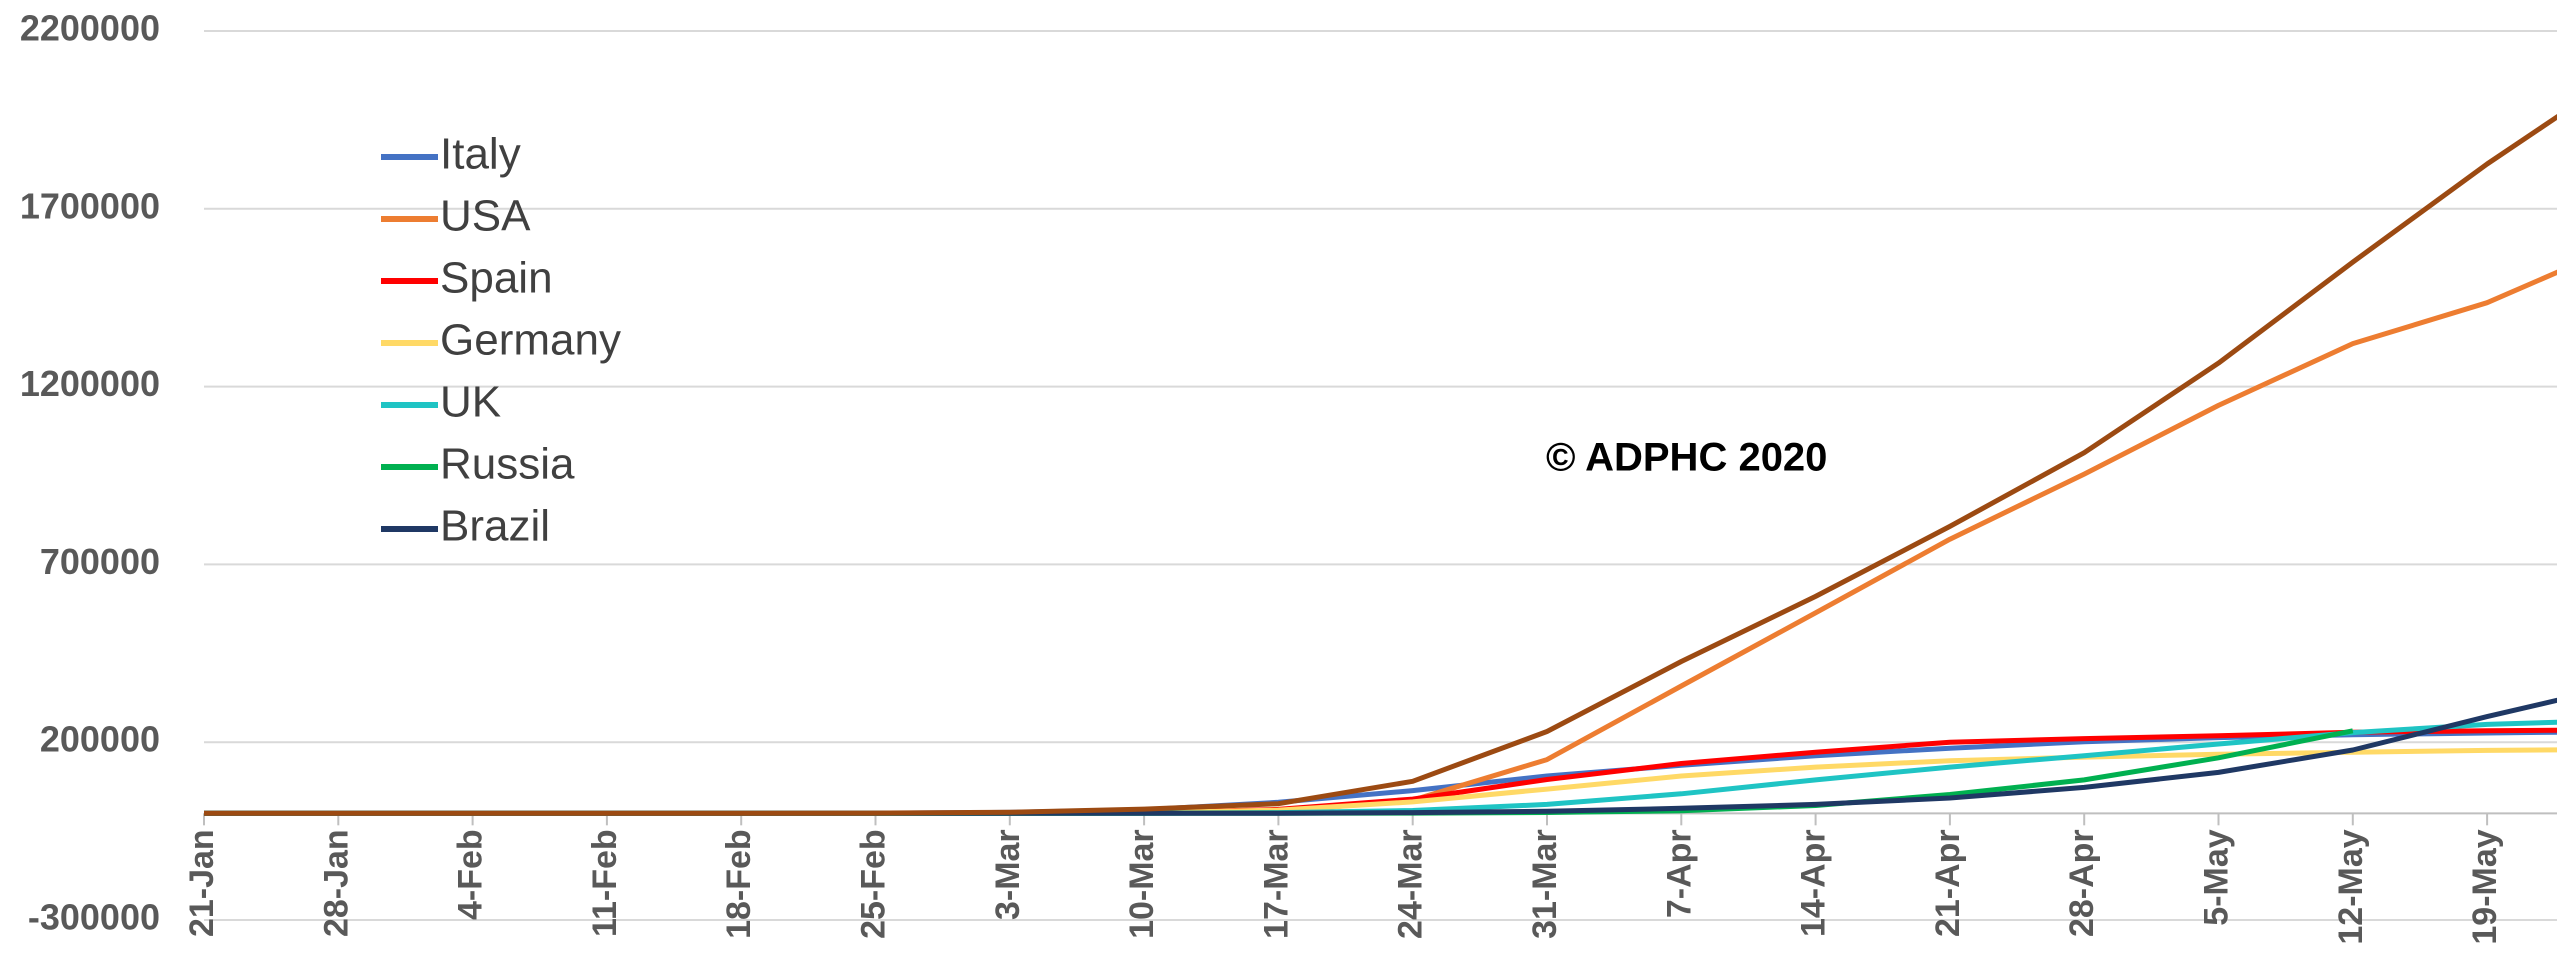 This screenshot has width=2557, height=973. Describe the element at coordinates (2351, 886) in the screenshot. I see `x-tick-label: 12-May` at that location.